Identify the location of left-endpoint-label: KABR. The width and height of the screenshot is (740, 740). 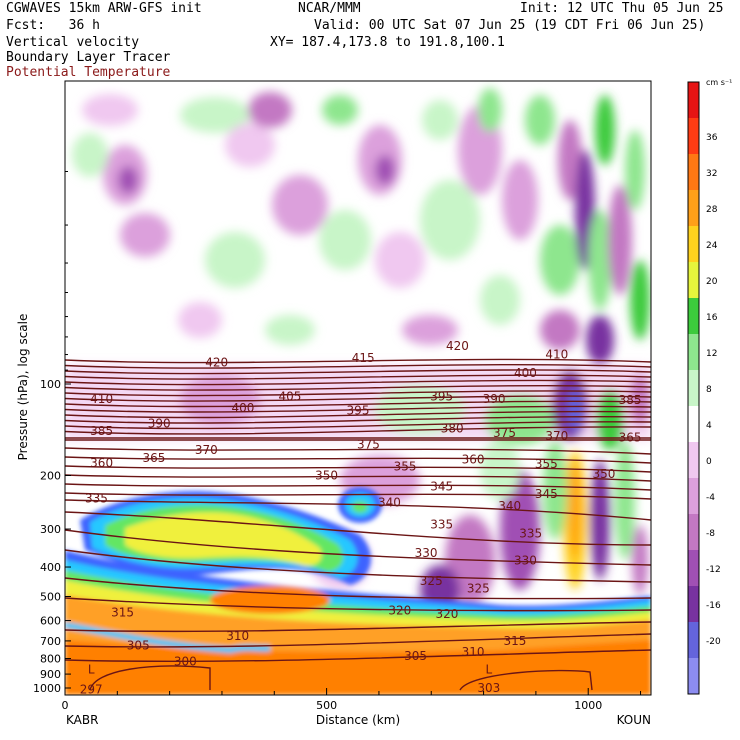
(82, 720).